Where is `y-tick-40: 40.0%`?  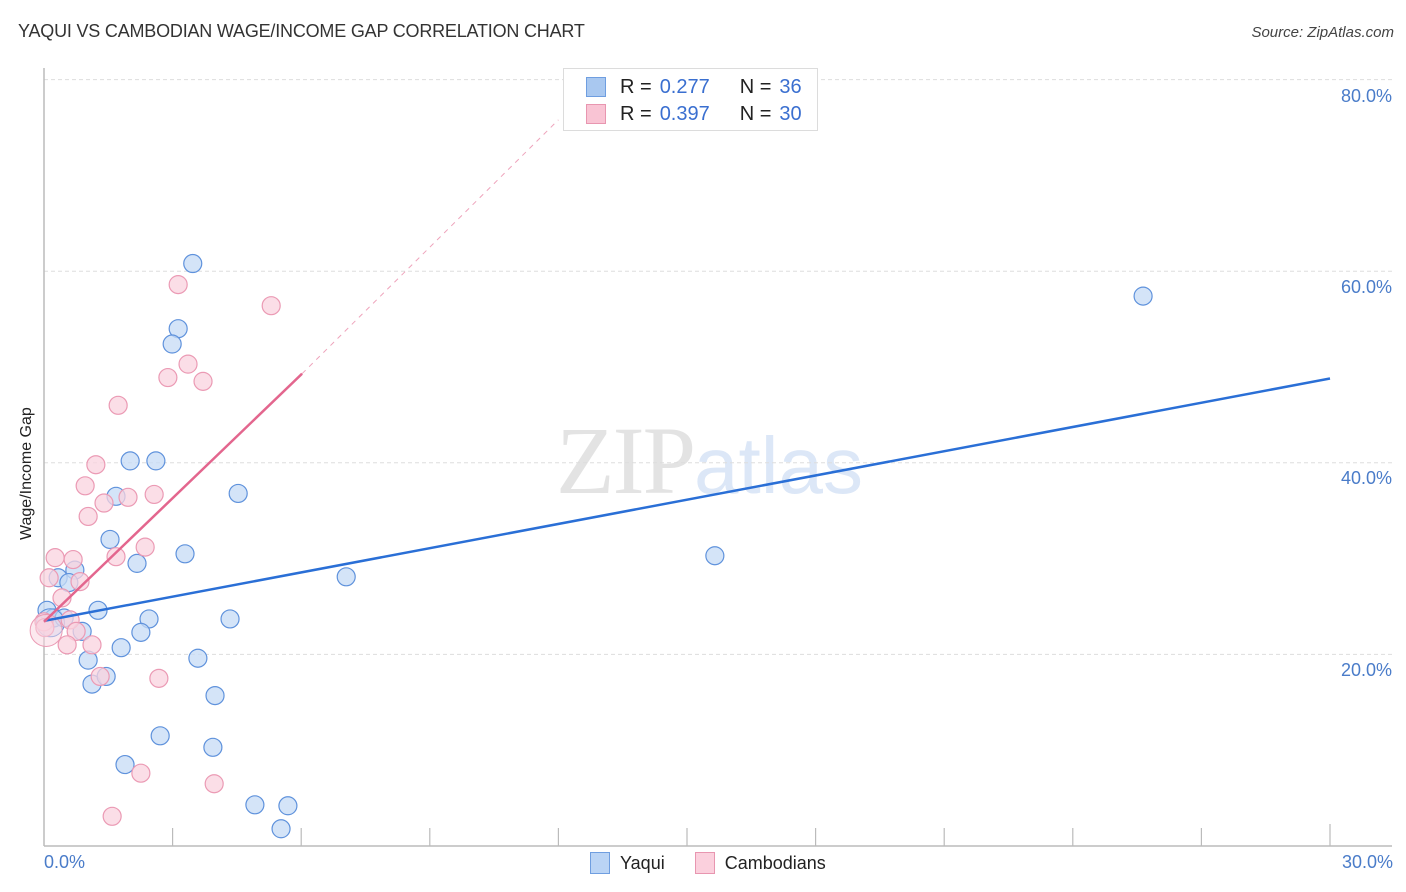
y-tick-40: 40.0% is located at coordinates (1366, 478).